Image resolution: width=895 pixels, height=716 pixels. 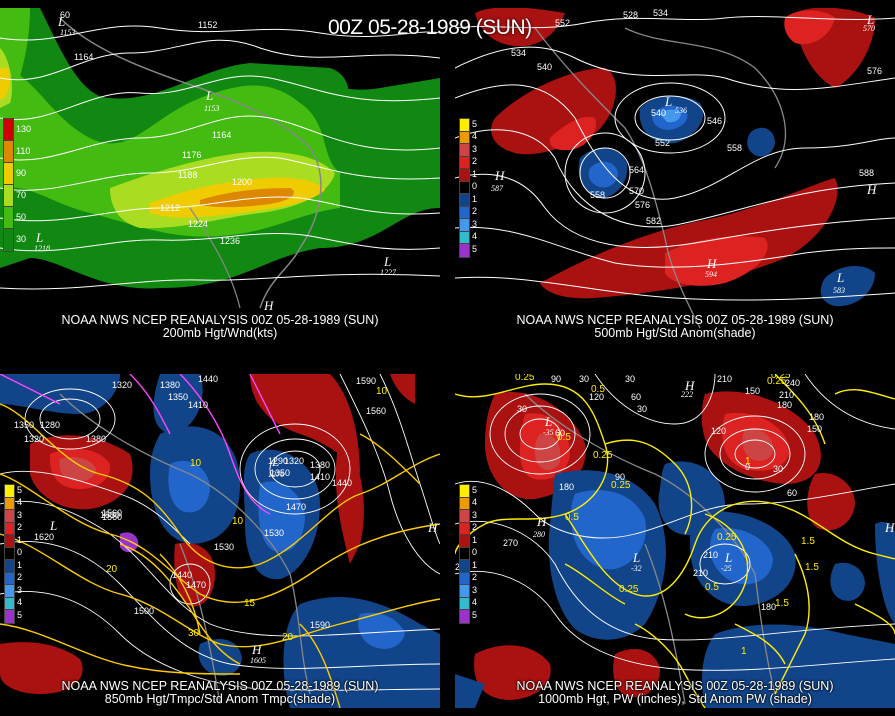 What do you see at coordinates (207, 25) in the screenshot?
I see `svg-text: 1152` at bounding box center [207, 25].